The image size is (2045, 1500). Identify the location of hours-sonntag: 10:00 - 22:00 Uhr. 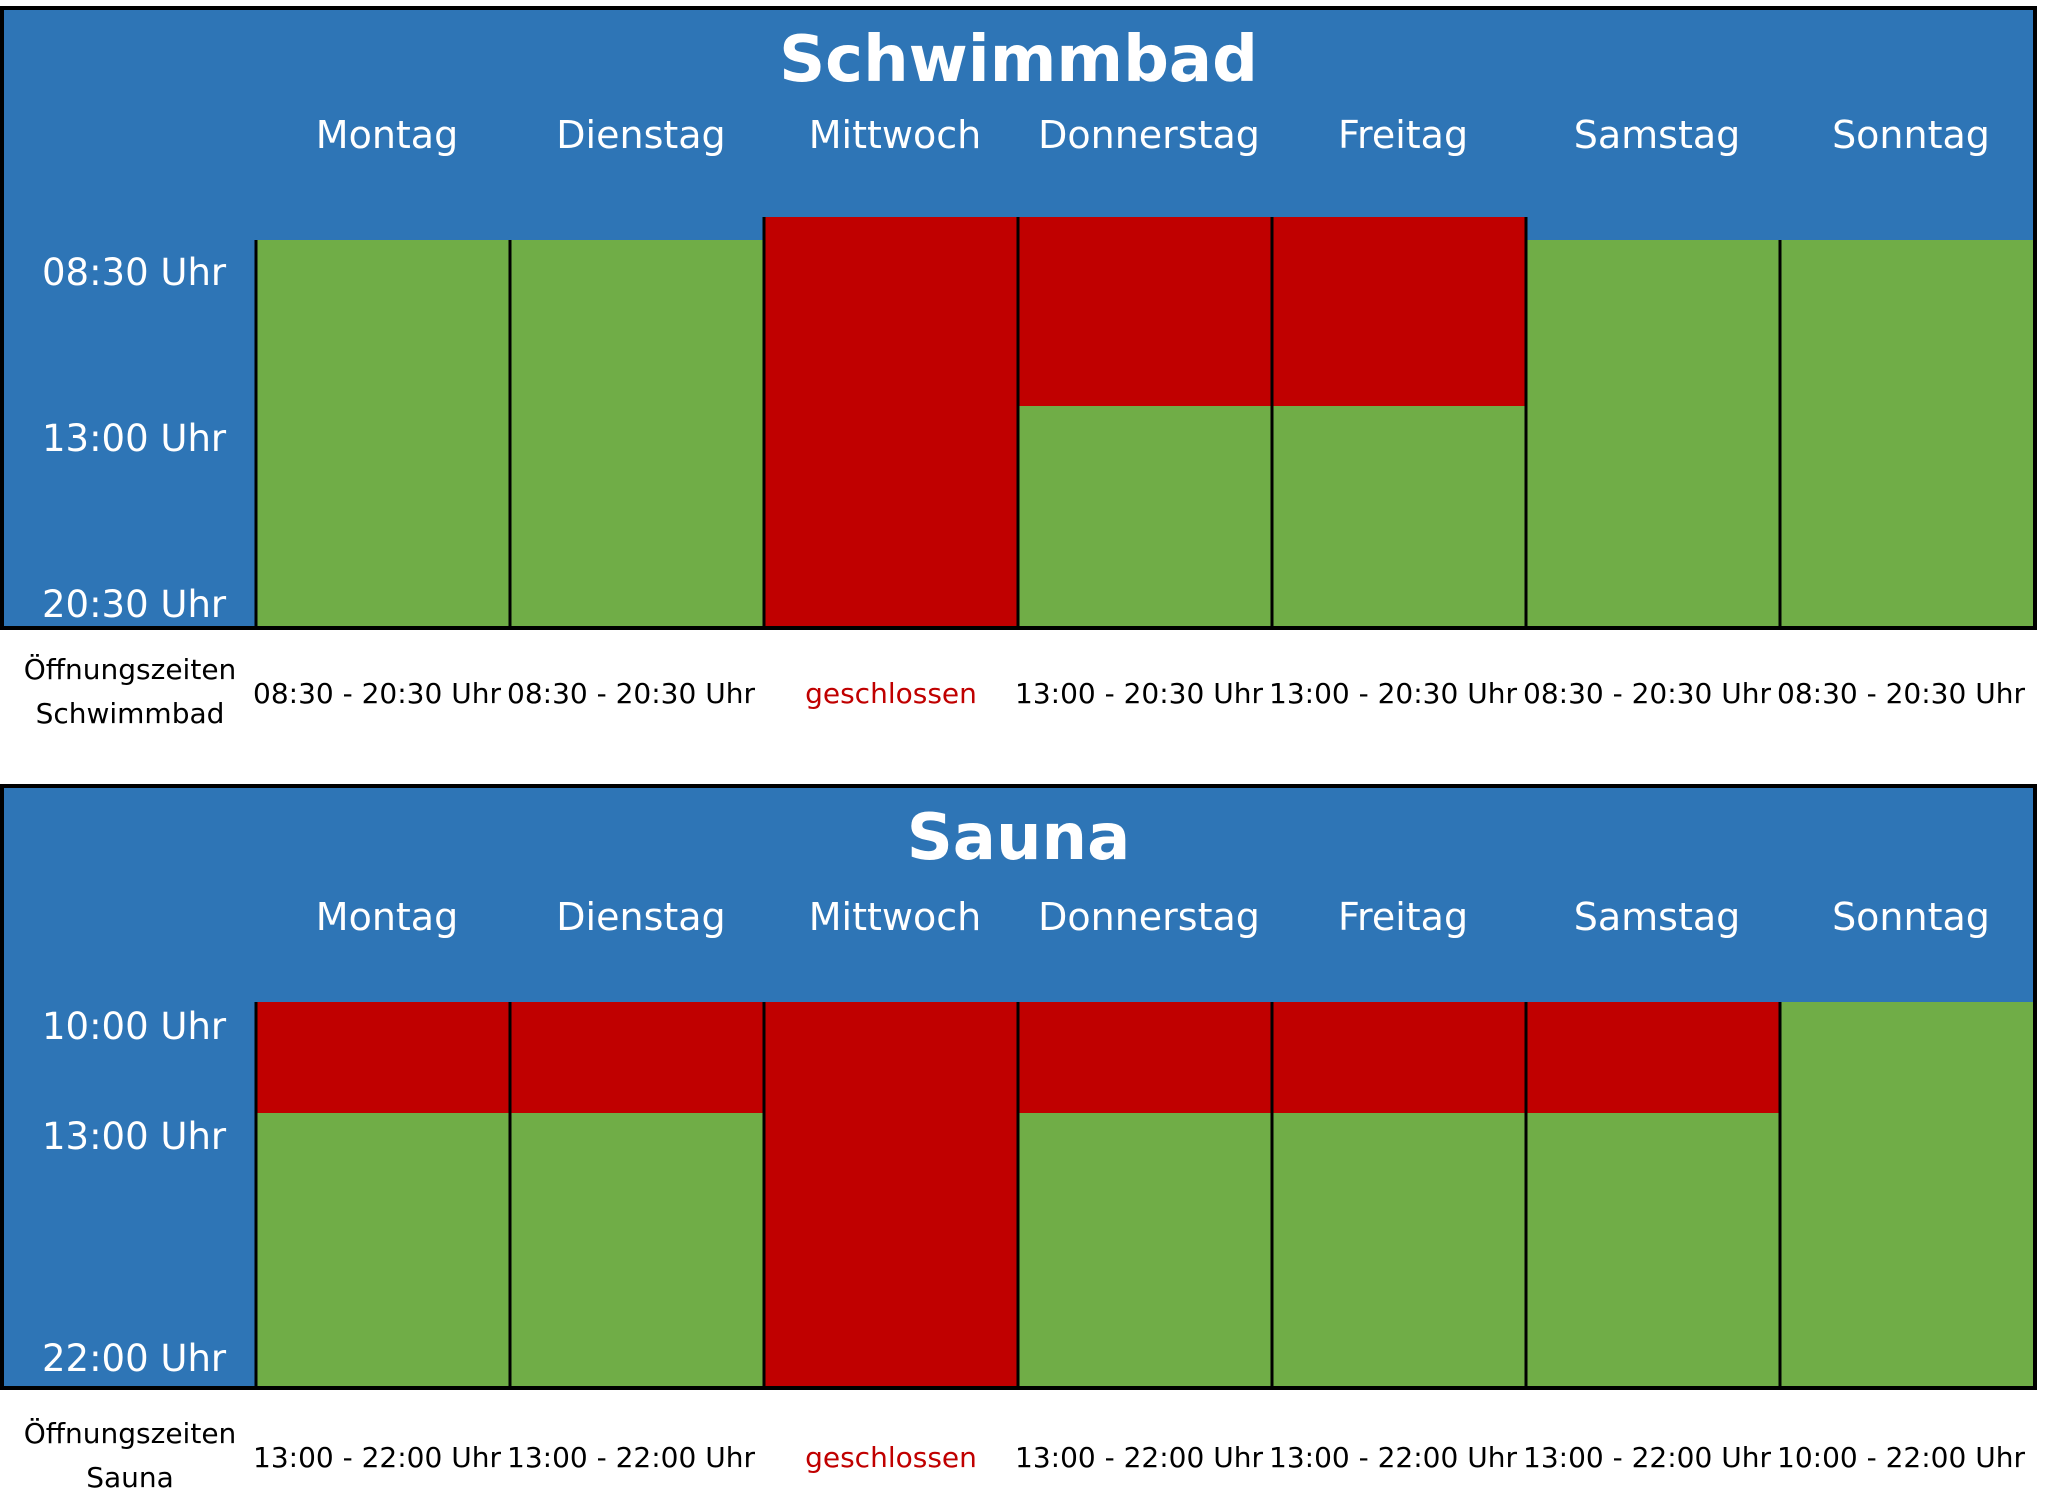
(1901, 1457).